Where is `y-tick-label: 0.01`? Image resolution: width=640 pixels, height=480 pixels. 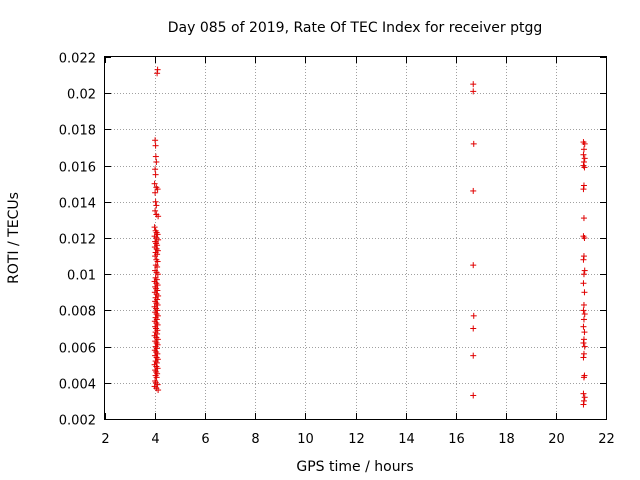 y-tick-label: 0.01 is located at coordinates (81, 276).